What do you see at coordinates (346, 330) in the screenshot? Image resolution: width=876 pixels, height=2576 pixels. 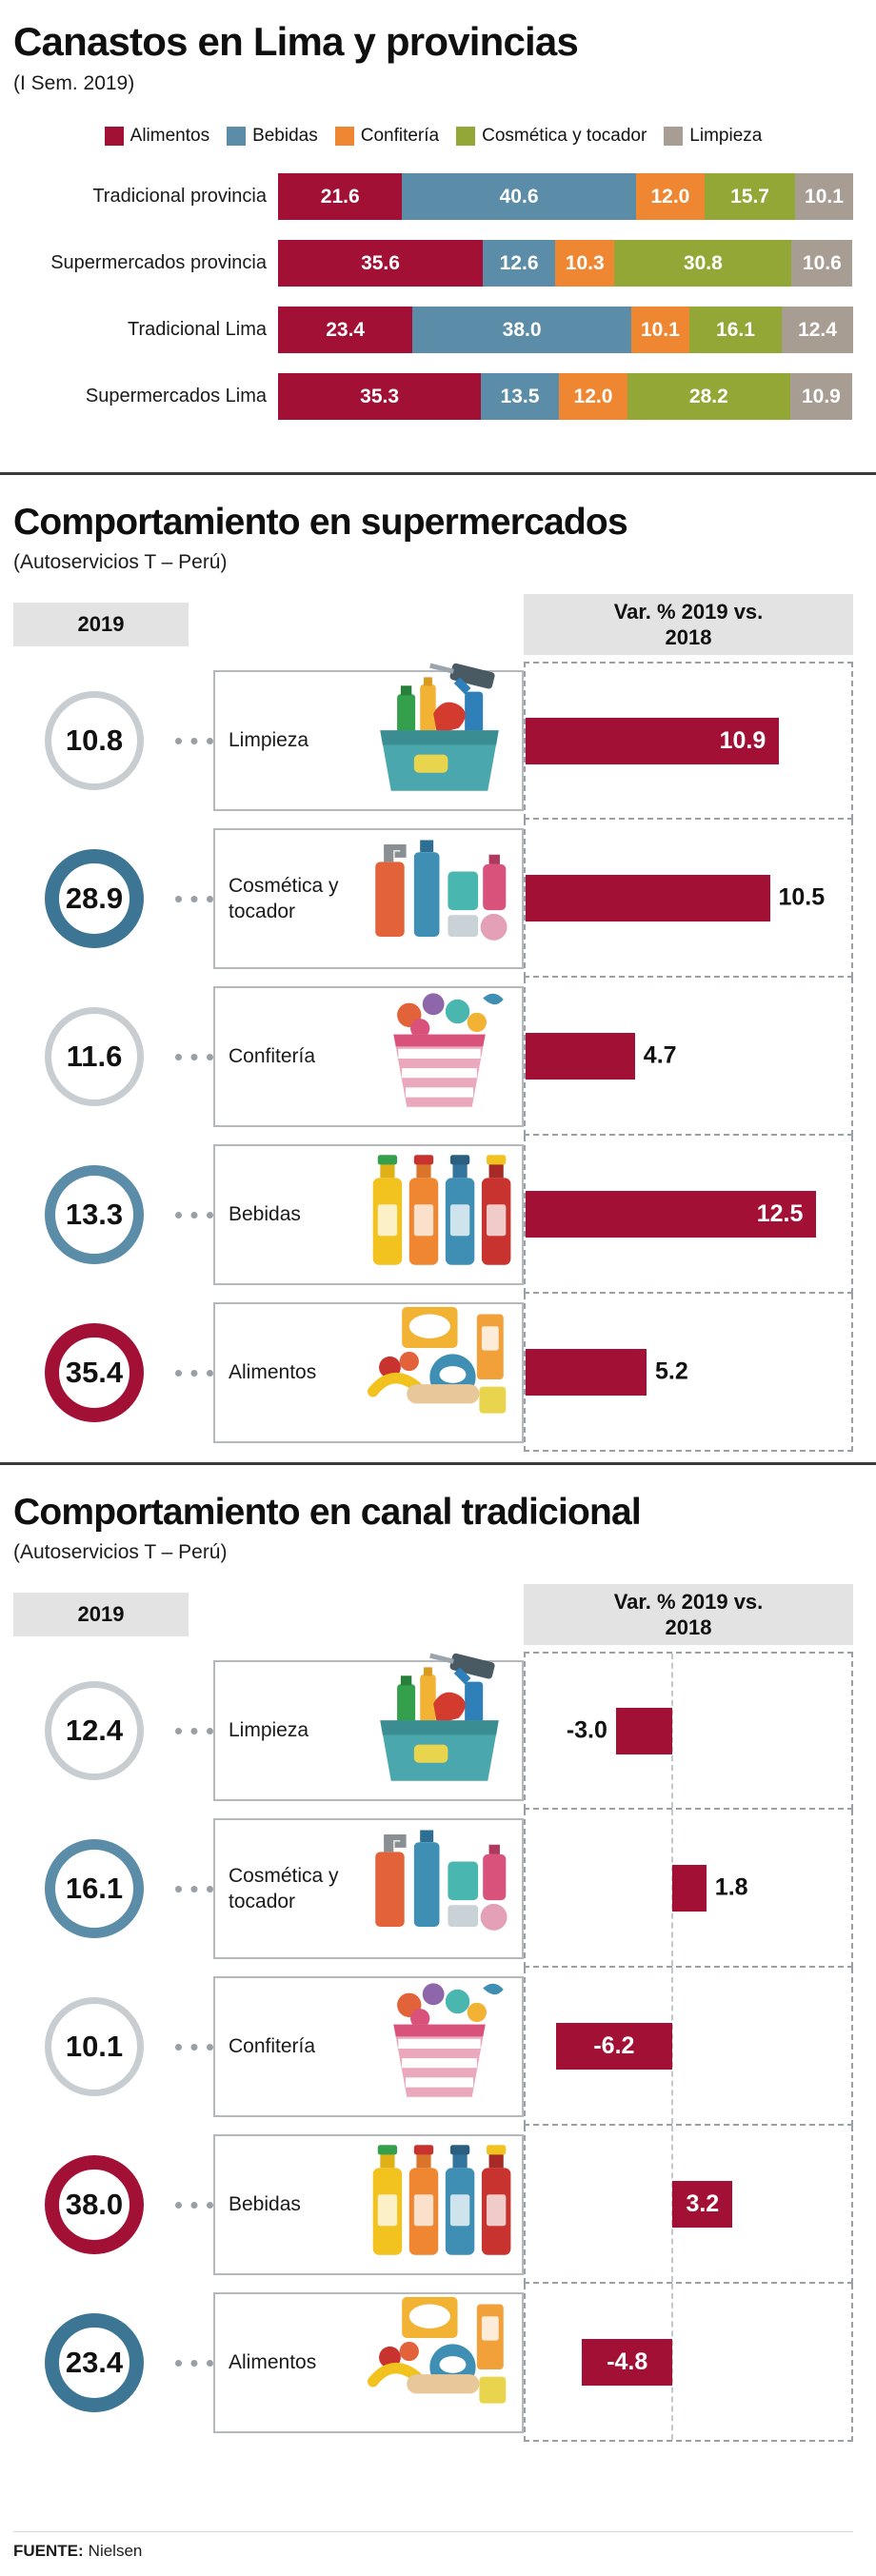 I see `segment-alimentos: 23.4` at bounding box center [346, 330].